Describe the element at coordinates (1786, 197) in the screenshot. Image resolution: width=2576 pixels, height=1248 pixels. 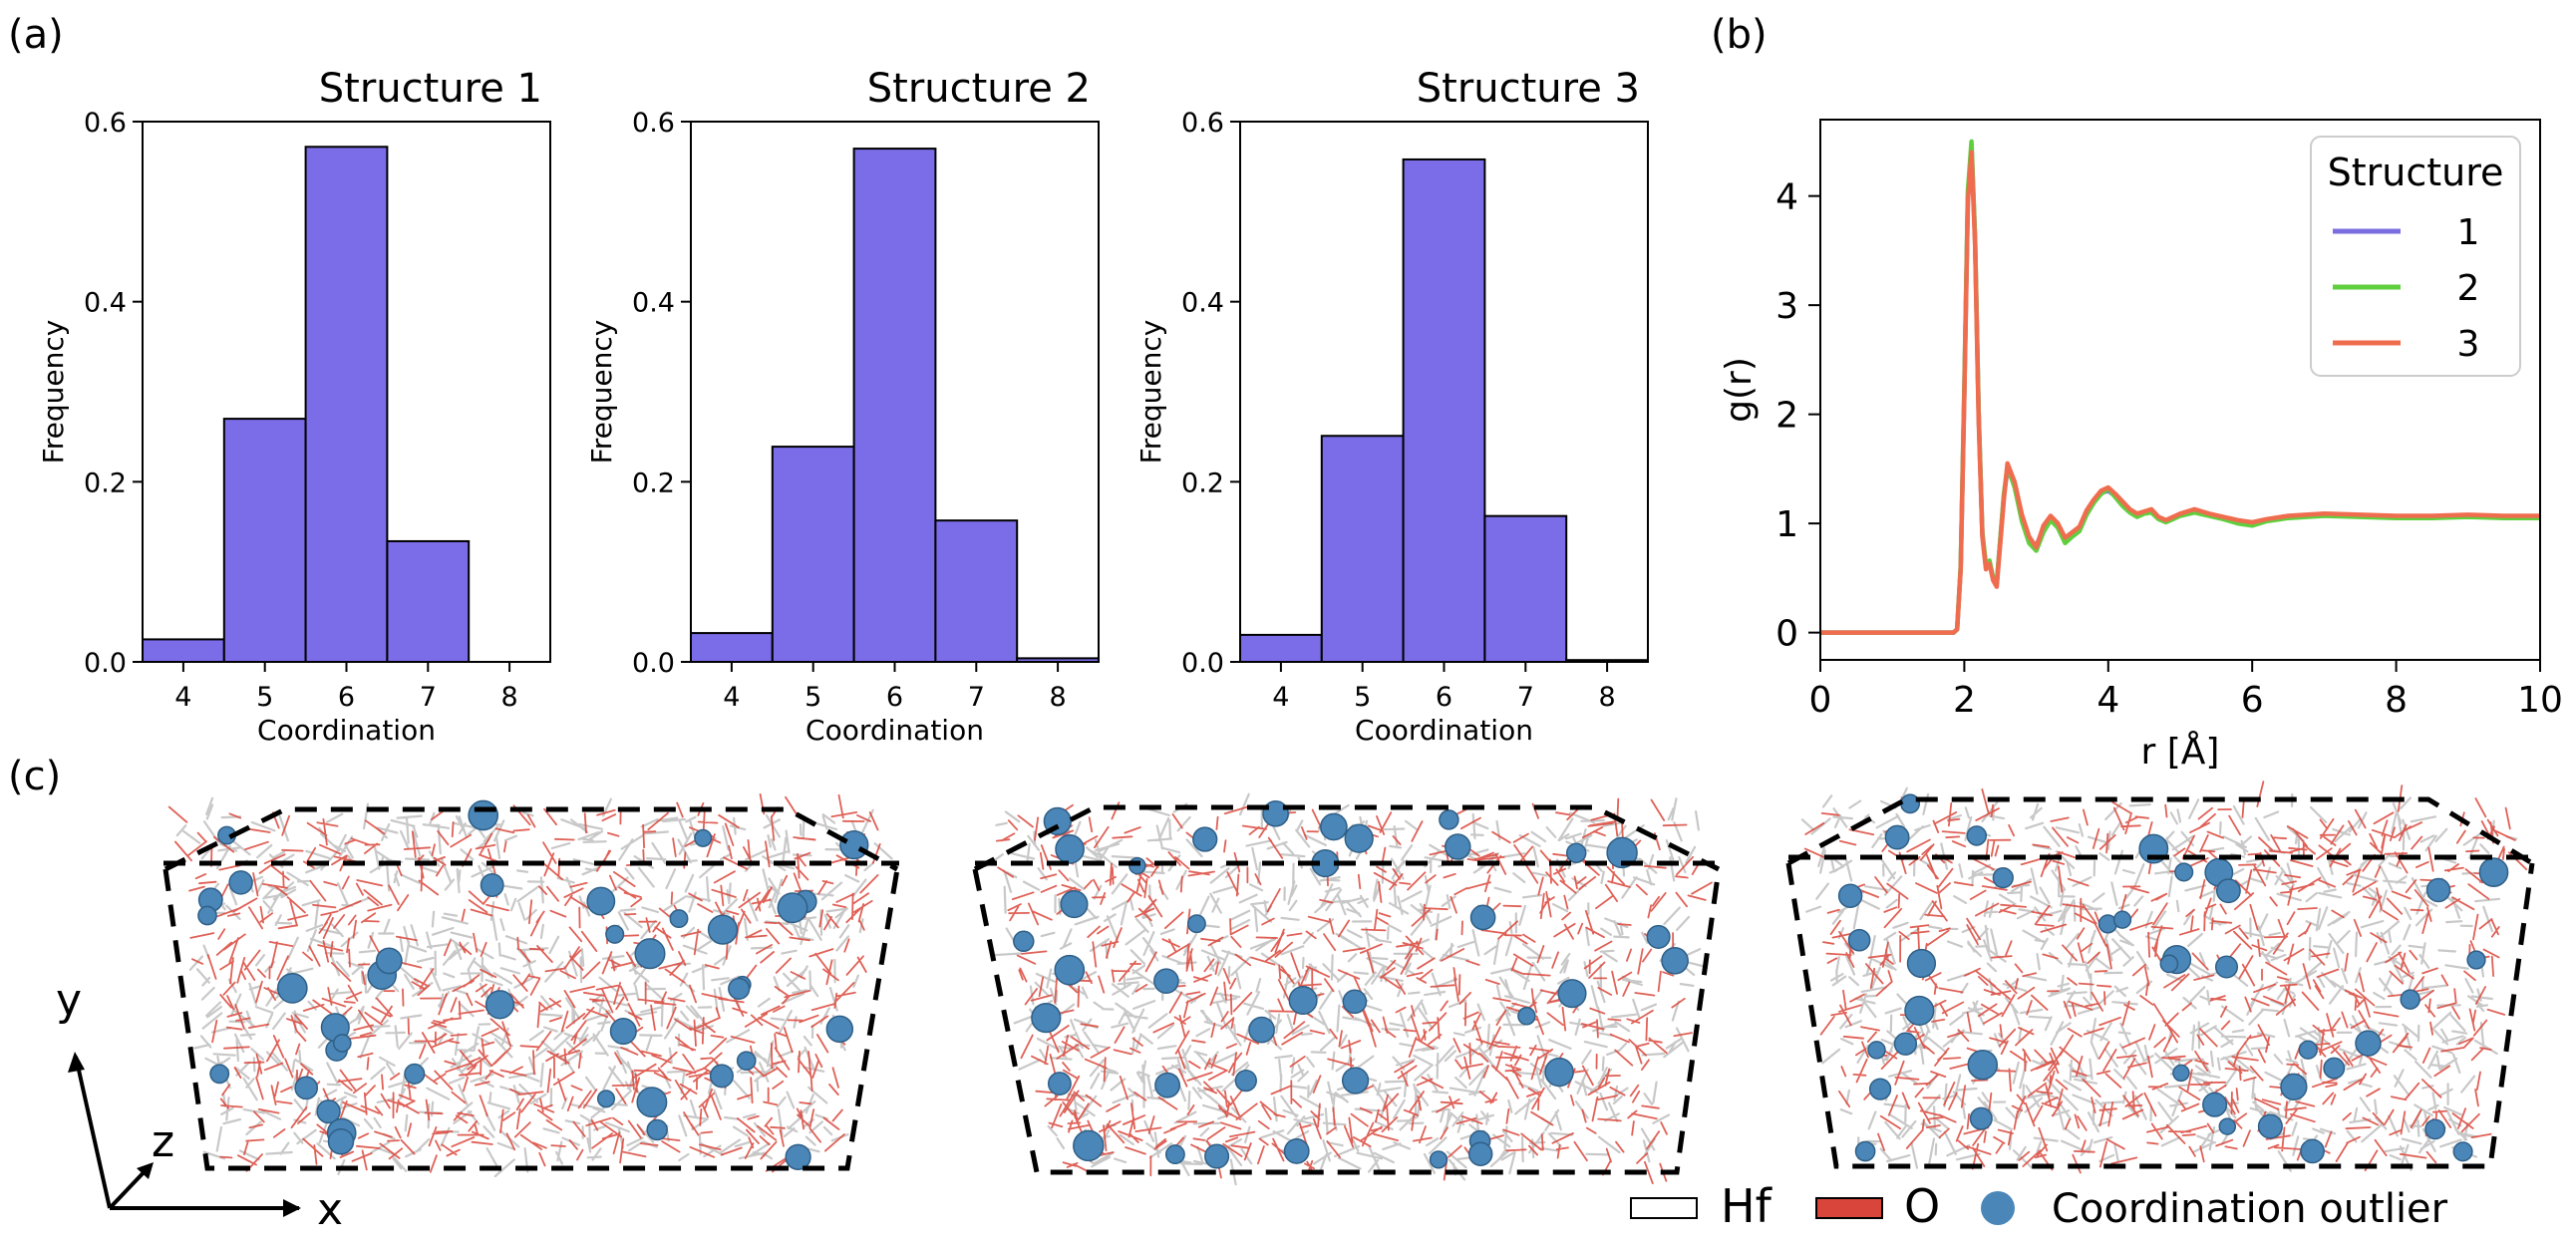
I see `y-tick-label: 4` at that location.